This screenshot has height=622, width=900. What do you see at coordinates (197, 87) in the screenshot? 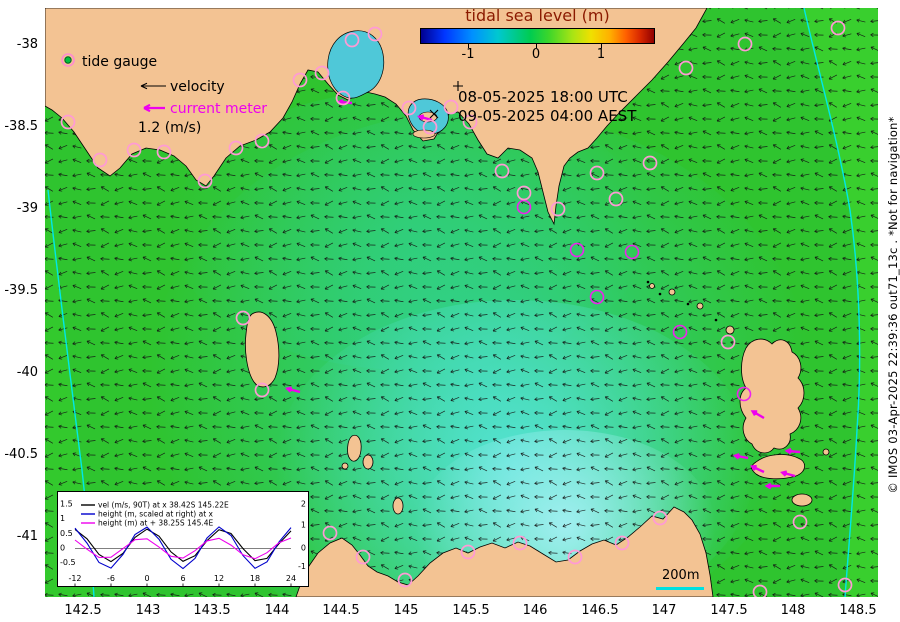
I see `velocity-legend-label: velocity` at bounding box center [197, 87].